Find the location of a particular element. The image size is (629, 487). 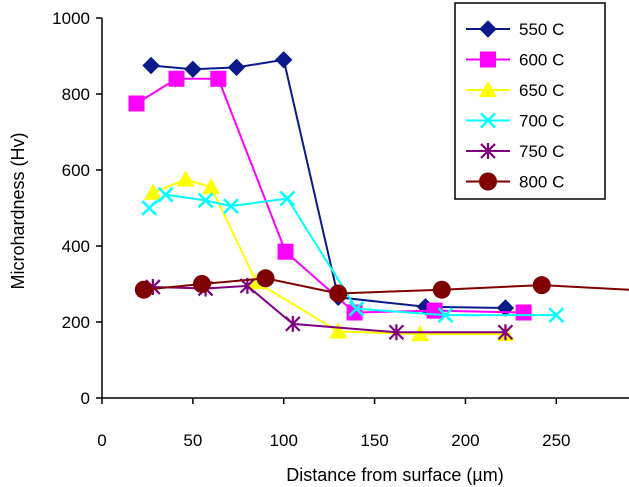

legend-label: 650 C is located at coordinates (541, 90).